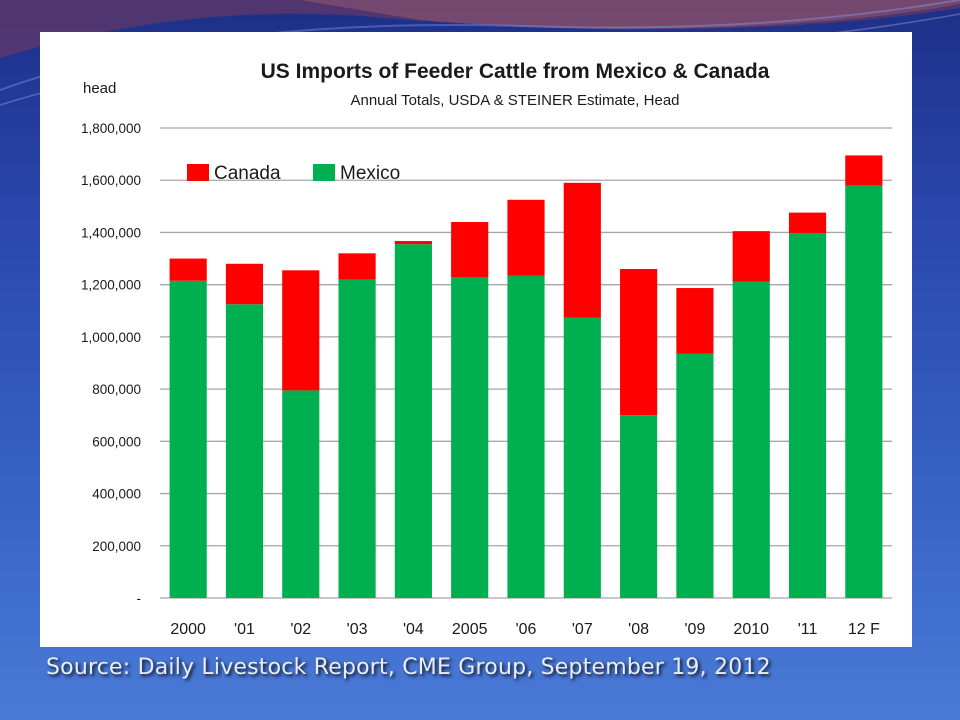 This screenshot has width=960, height=720. I want to click on y-tick-label: 400,000, so click(116, 494).